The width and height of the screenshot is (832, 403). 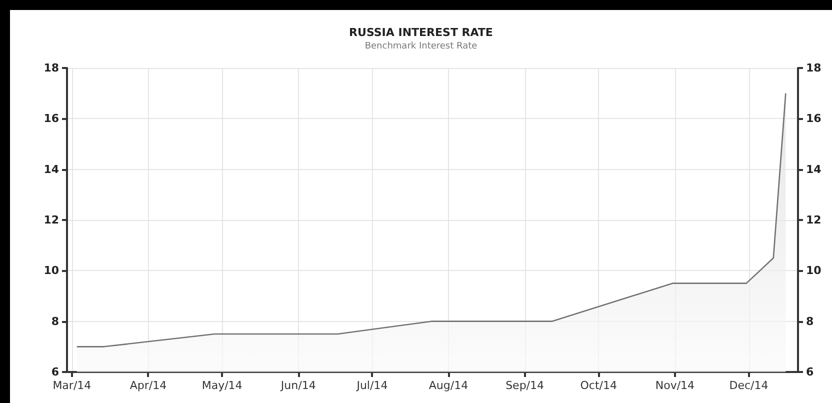 What do you see at coordinates (599, 385) in the screenshot?
I see `x-tick-label: Oct/14` at bounding box center [599, 385].